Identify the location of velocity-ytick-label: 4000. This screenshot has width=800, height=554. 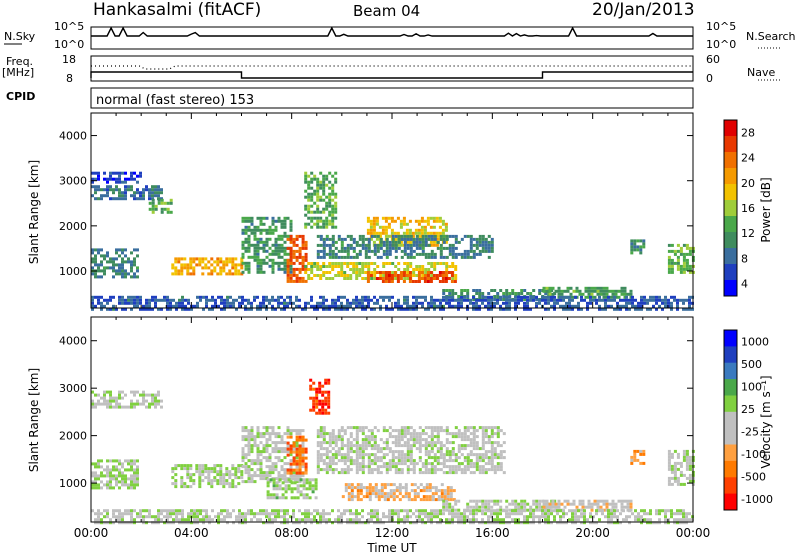
(73, 341).